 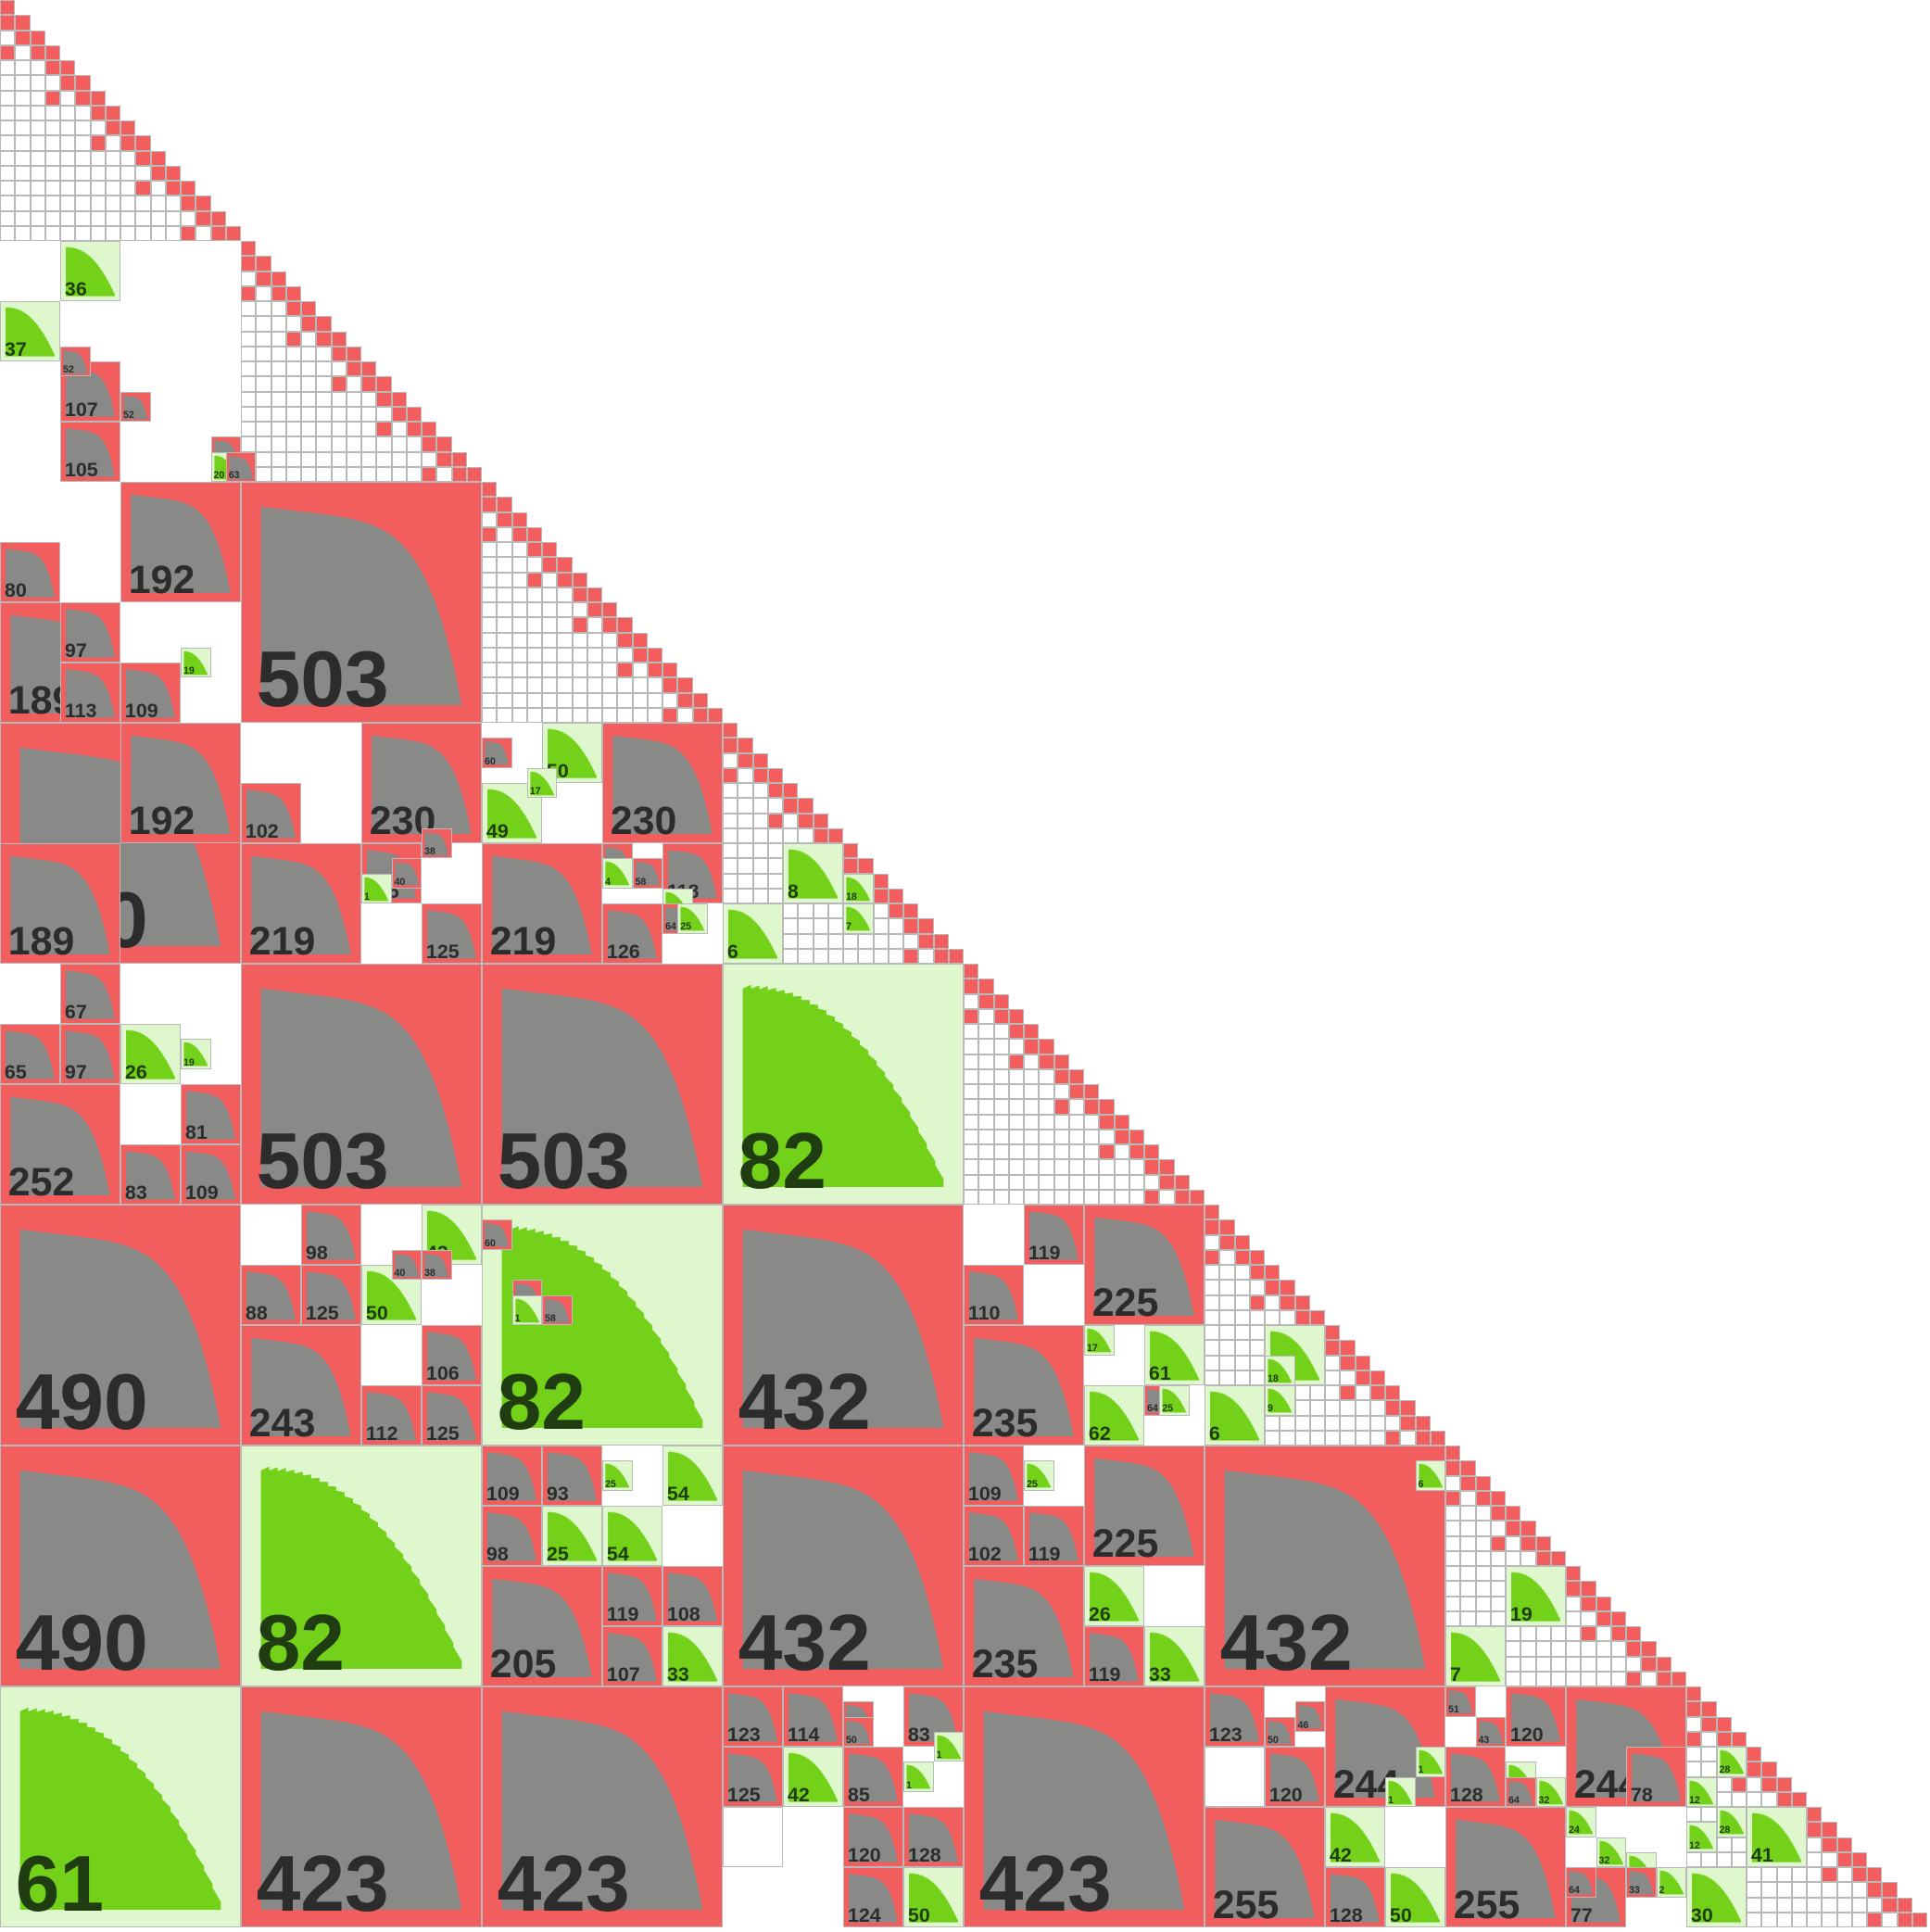 I want to click on low-rank-block: 78, so click(x=1656, y=1777).